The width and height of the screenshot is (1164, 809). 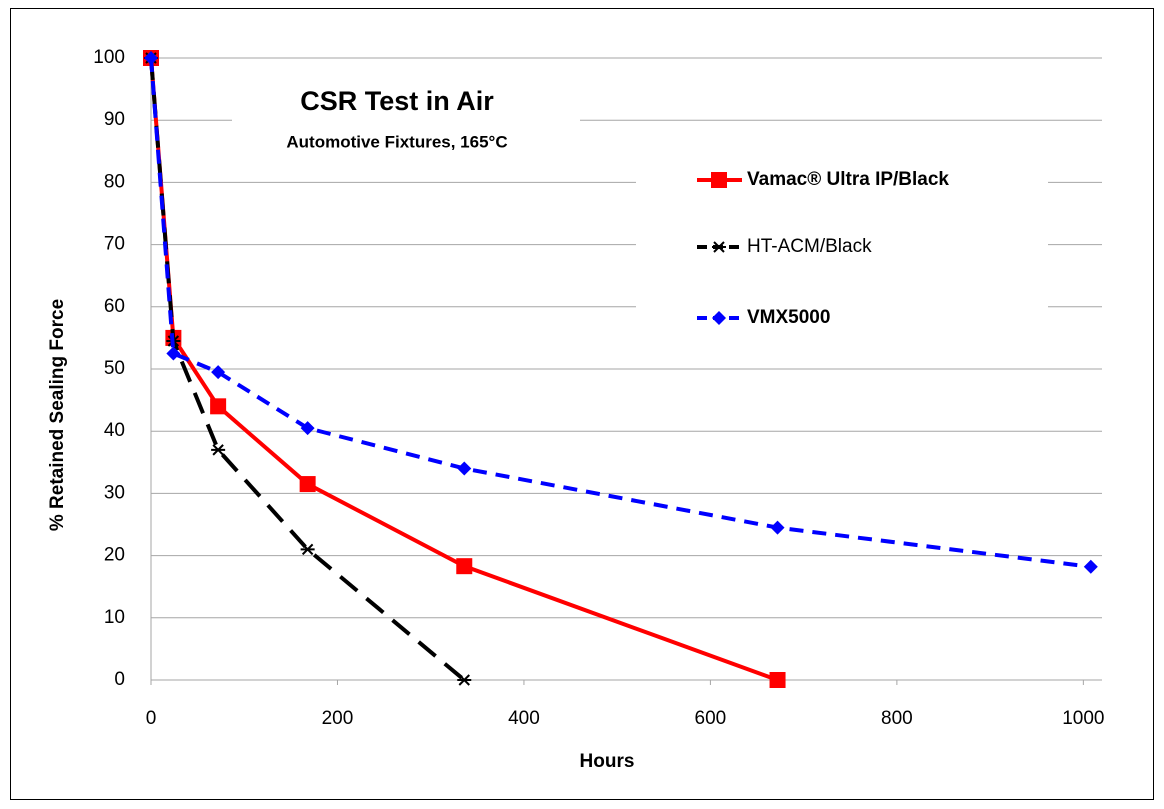 What do you see at coordinates (57, 415) in the screenshot?
I see `y-axis-label: % Retained Sealing Force` at bounding box center [57, 415].